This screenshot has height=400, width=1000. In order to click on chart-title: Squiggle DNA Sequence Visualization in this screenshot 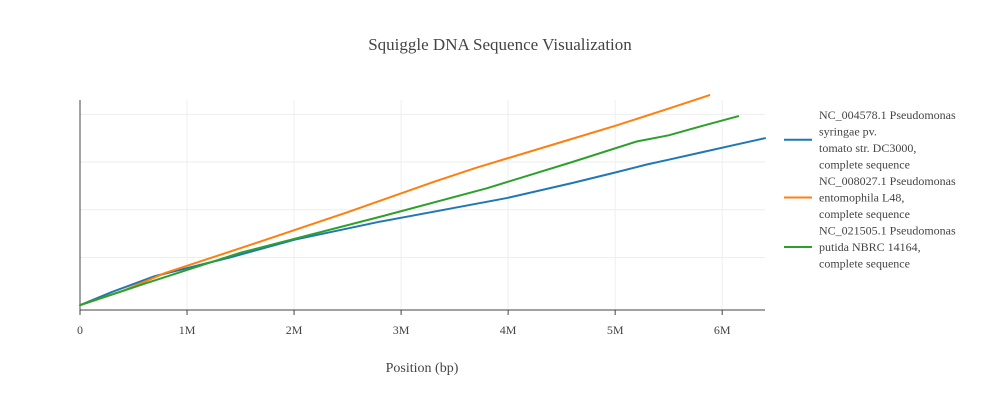, I will do `click(500, 44)`.